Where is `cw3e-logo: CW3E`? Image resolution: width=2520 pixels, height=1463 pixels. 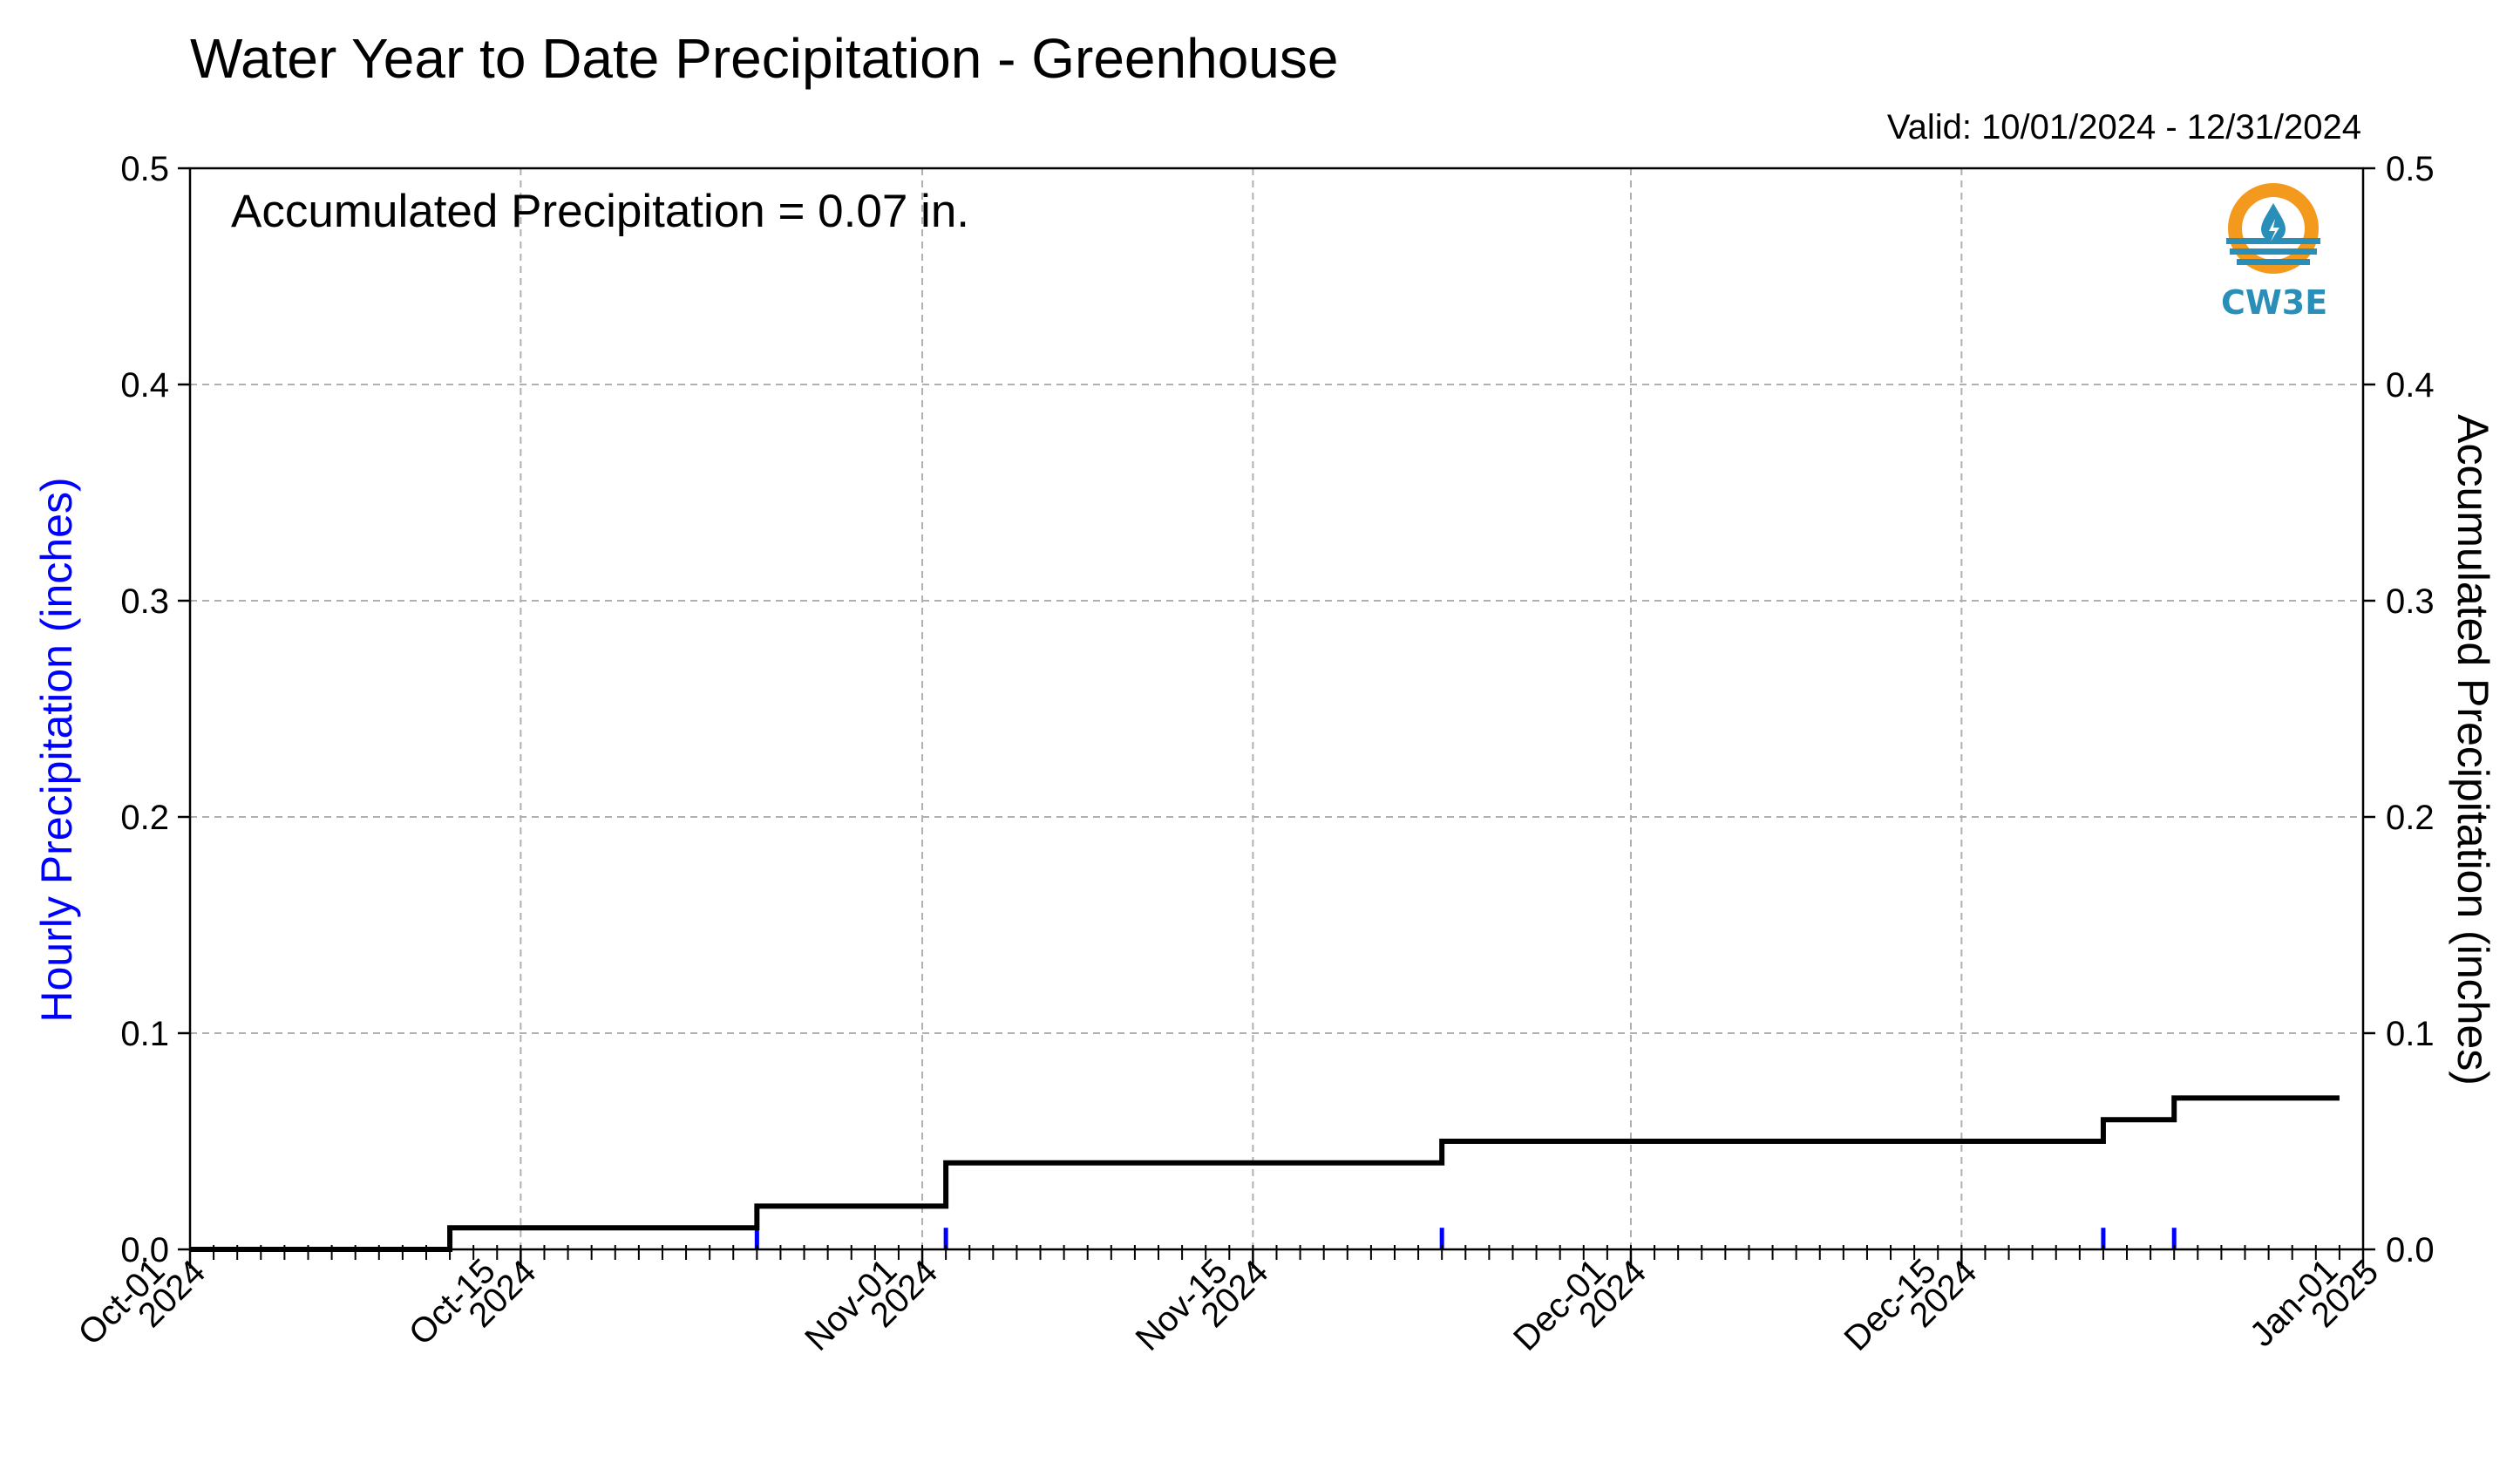
cw3e-logo: CW3E is located at coordinates (2274, 251).